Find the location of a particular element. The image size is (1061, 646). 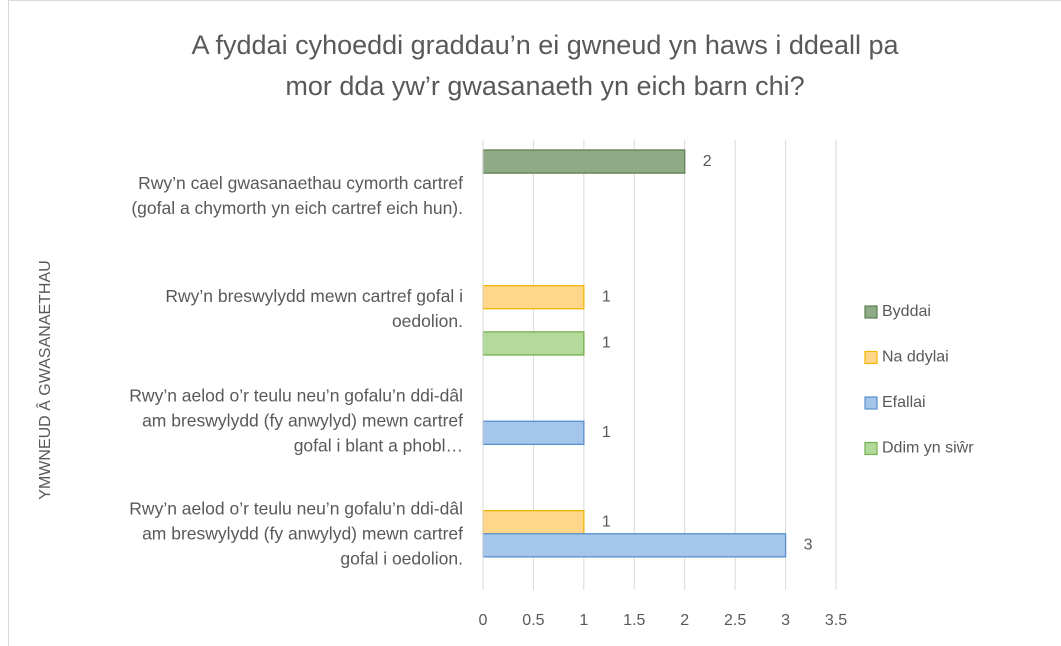

data-label: 2 is located at coordinates (707, 161).